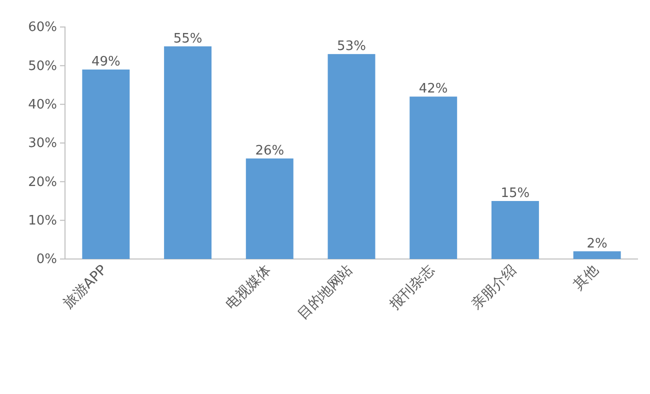  Describe the element at coordinates (42, 104) in the screenshot. I see `y-tick-label: 40%` at that location.